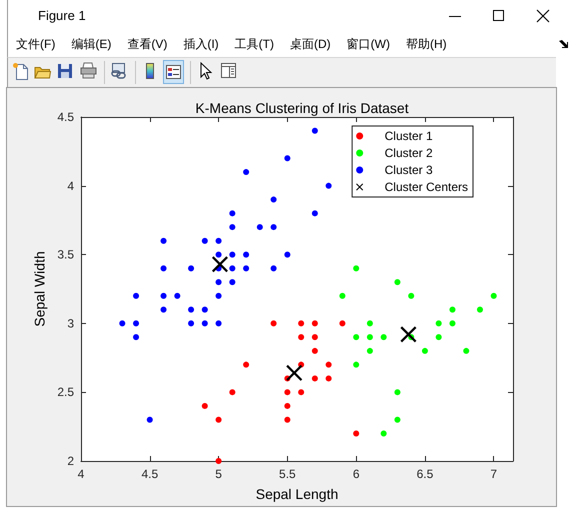 The image size is (576, 514). Describe the element at coordinates (65, 392) in the screenshot. I see `y-tick-label: 2.5` at that location.